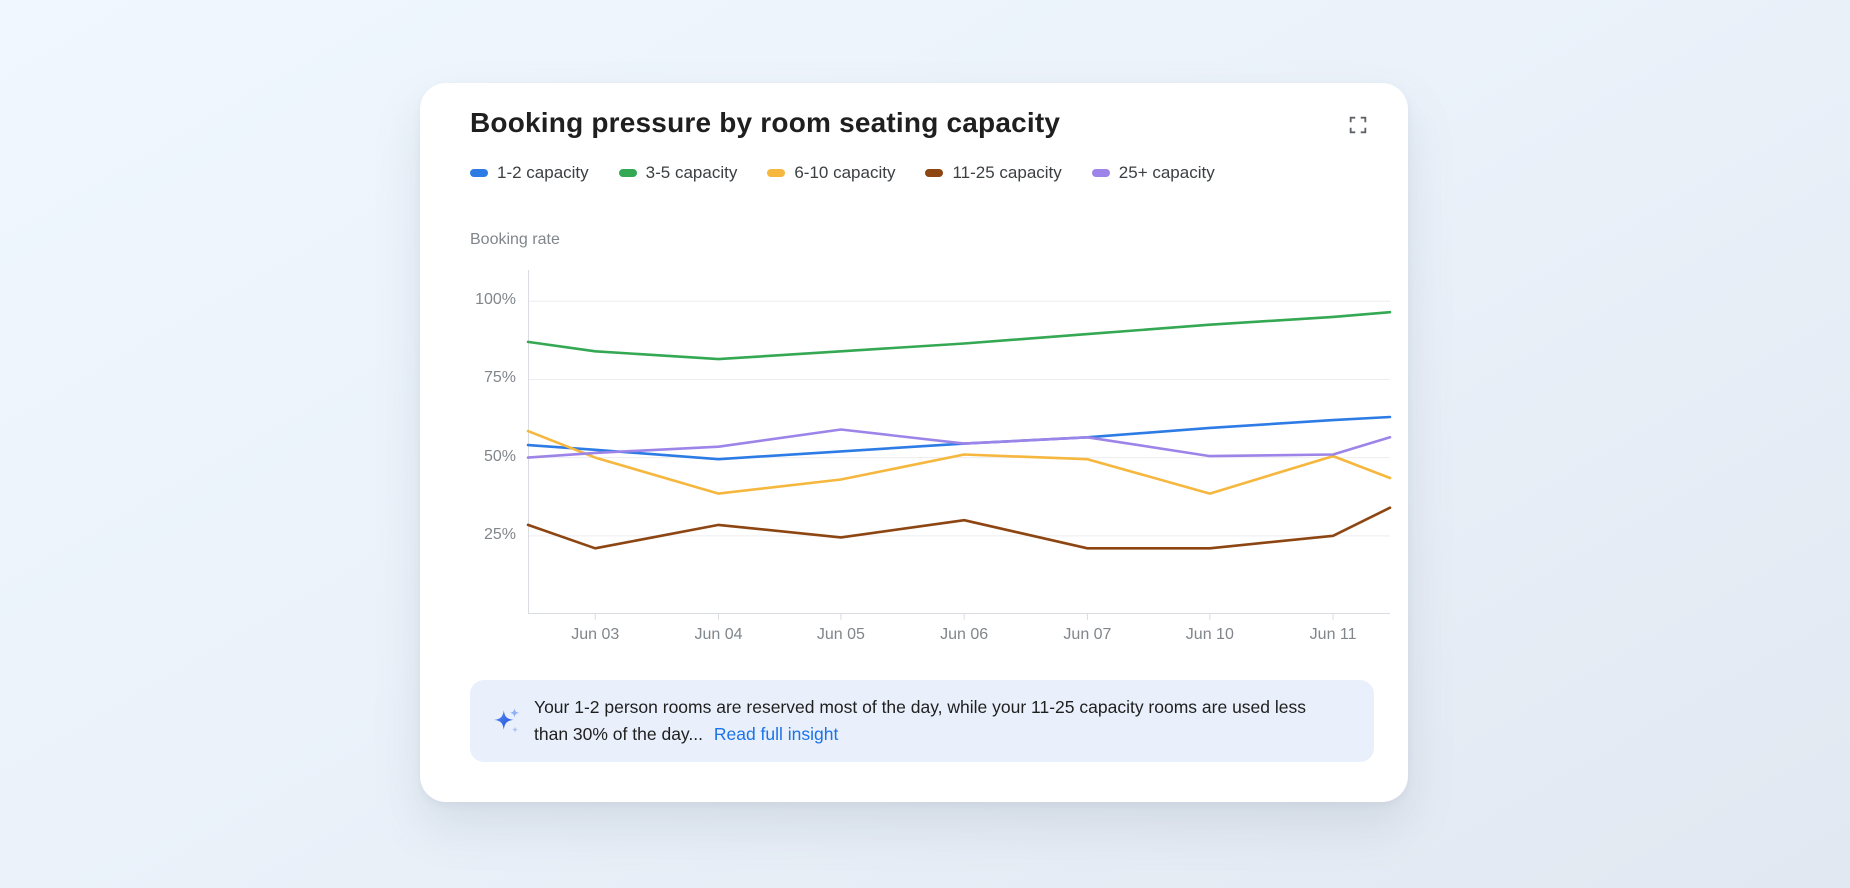 This screenshot has width=1850, height=888. I want to click on x-tick-label: Jun 04, so click(718, 634).